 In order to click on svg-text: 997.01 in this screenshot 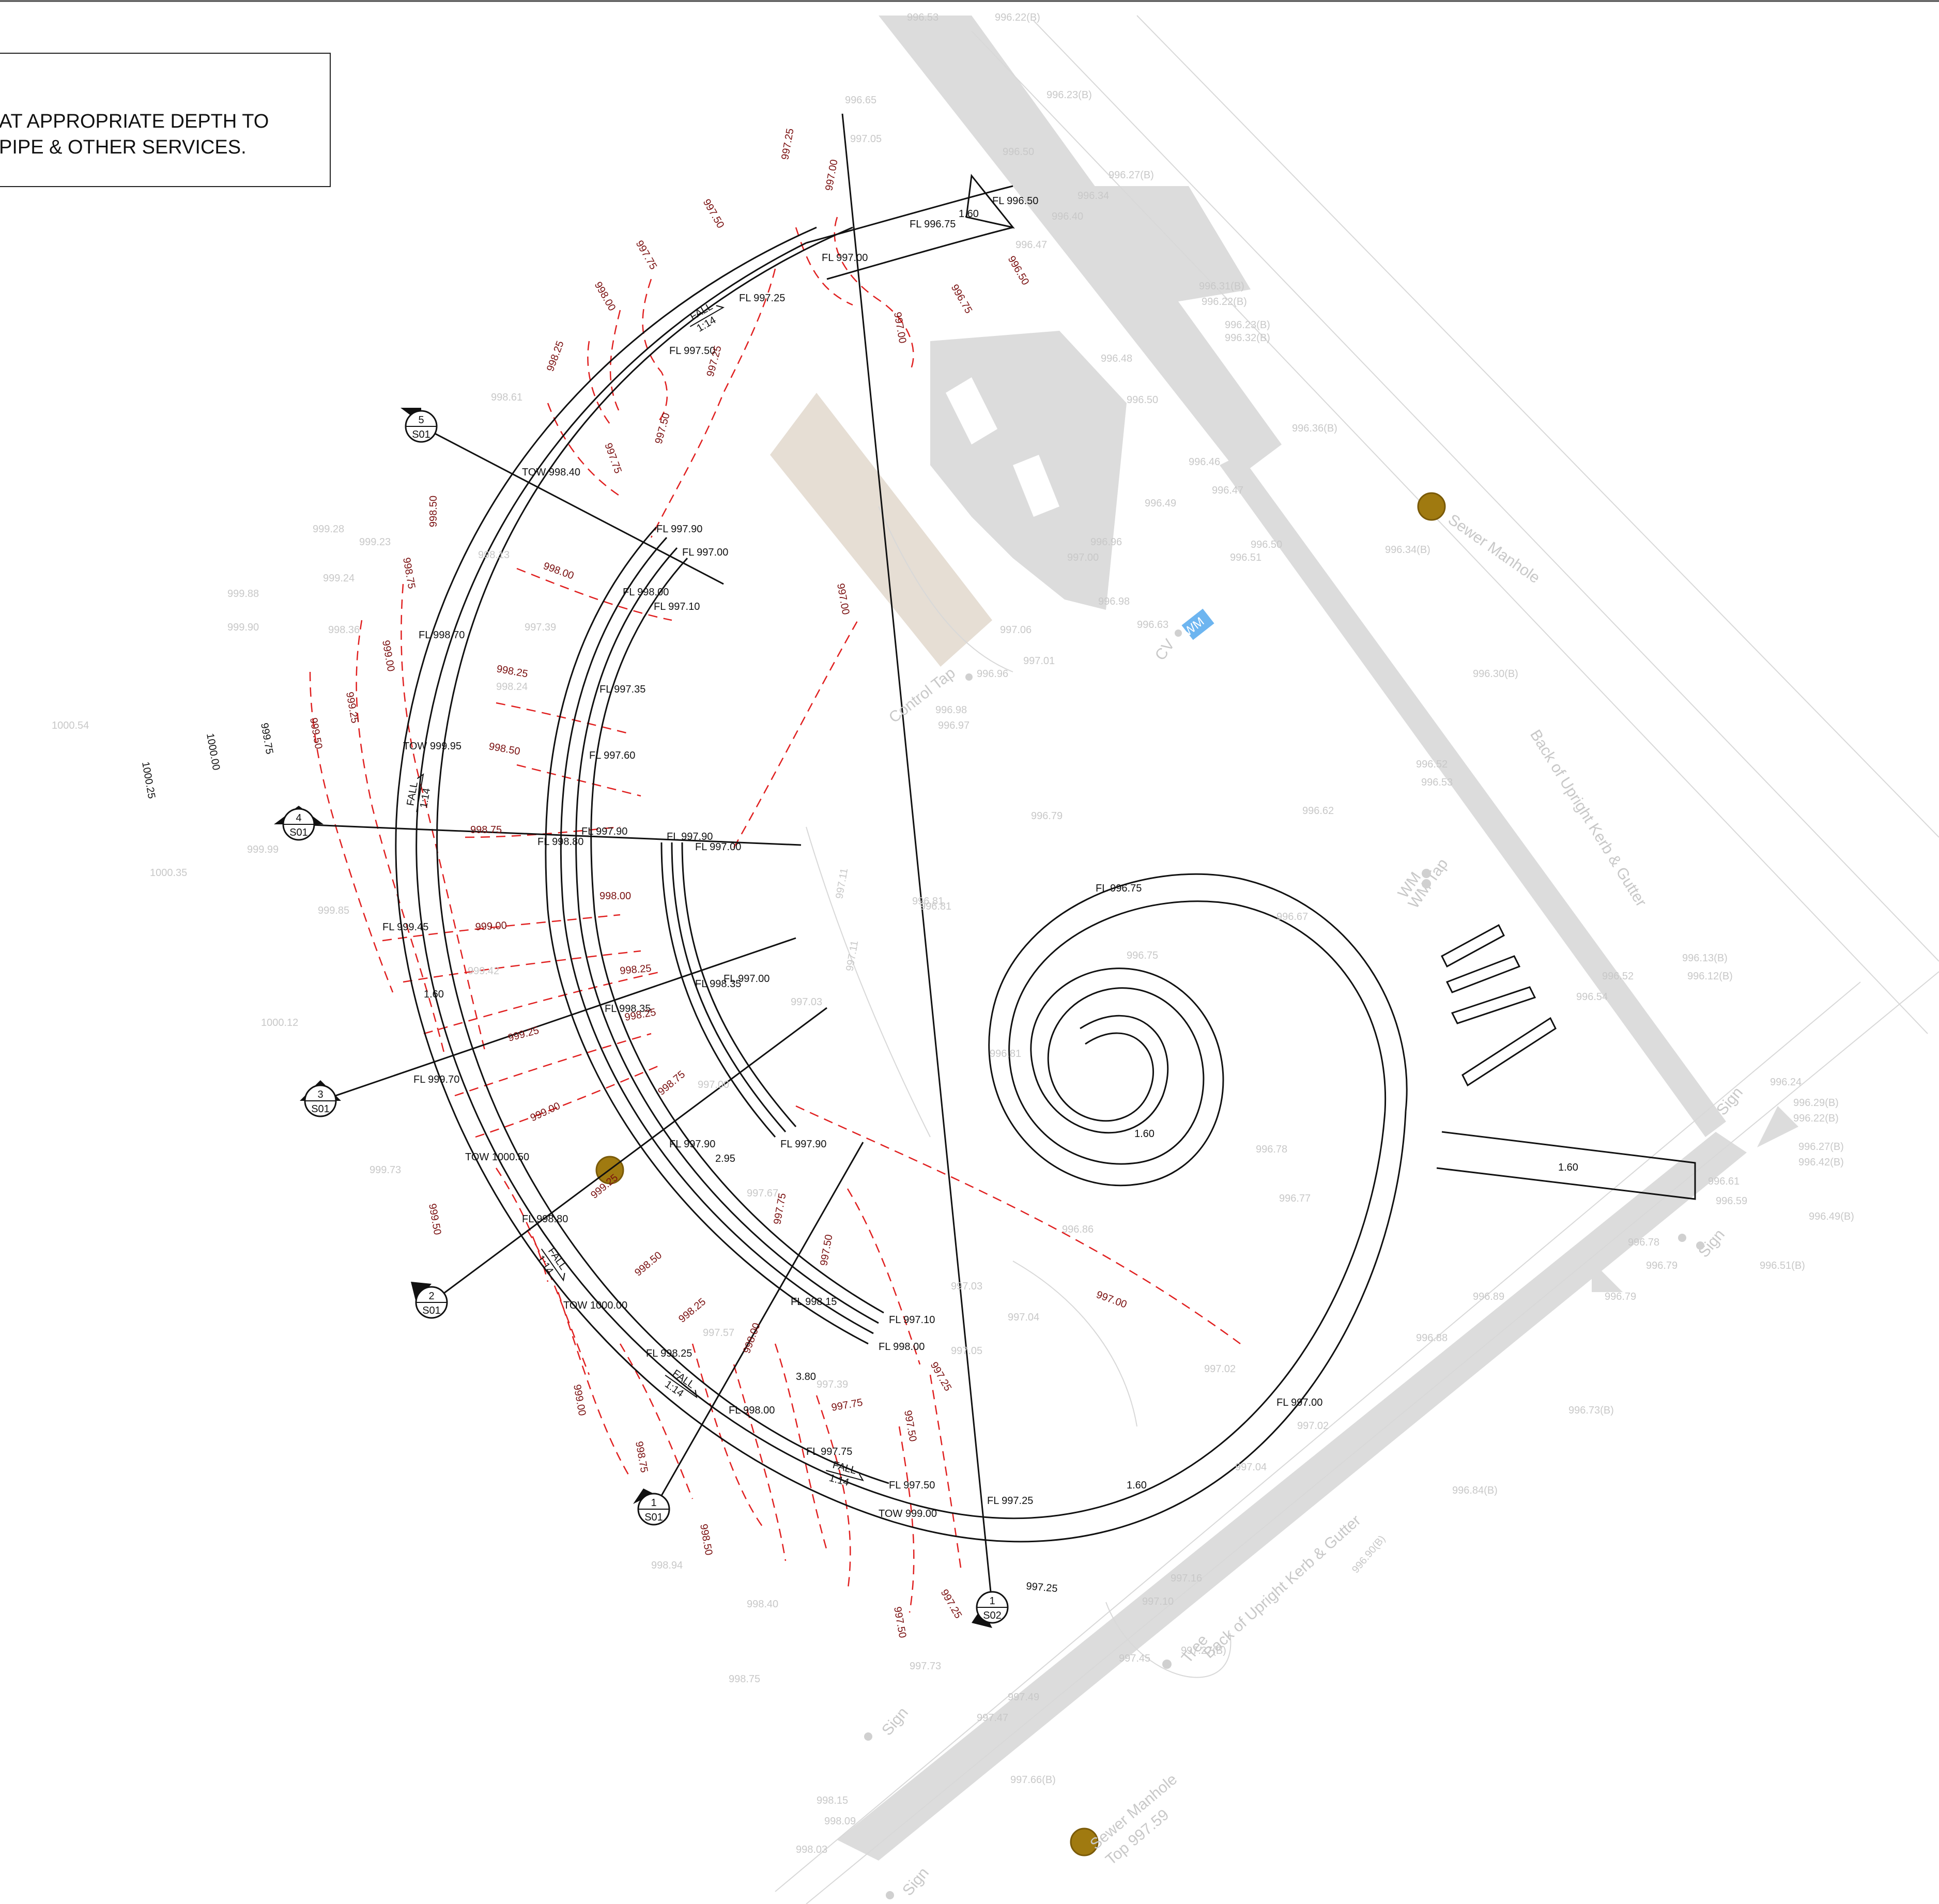, I will do `click(1039, 661)`.